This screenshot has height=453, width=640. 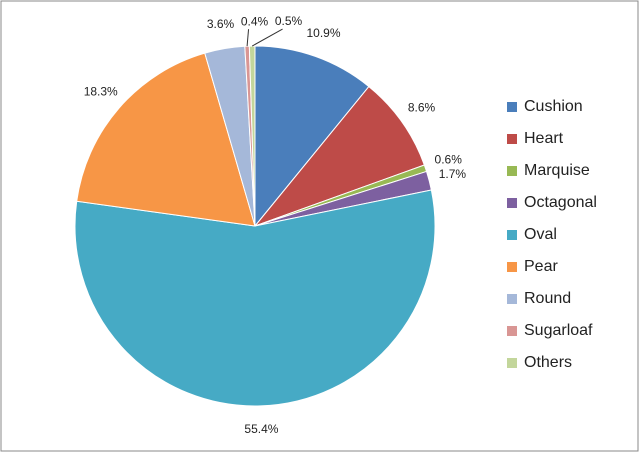 What do you see at coordinates (548, 362) in the screenshot?
I see `legend-label: Others` at bounding box center [548, 362].